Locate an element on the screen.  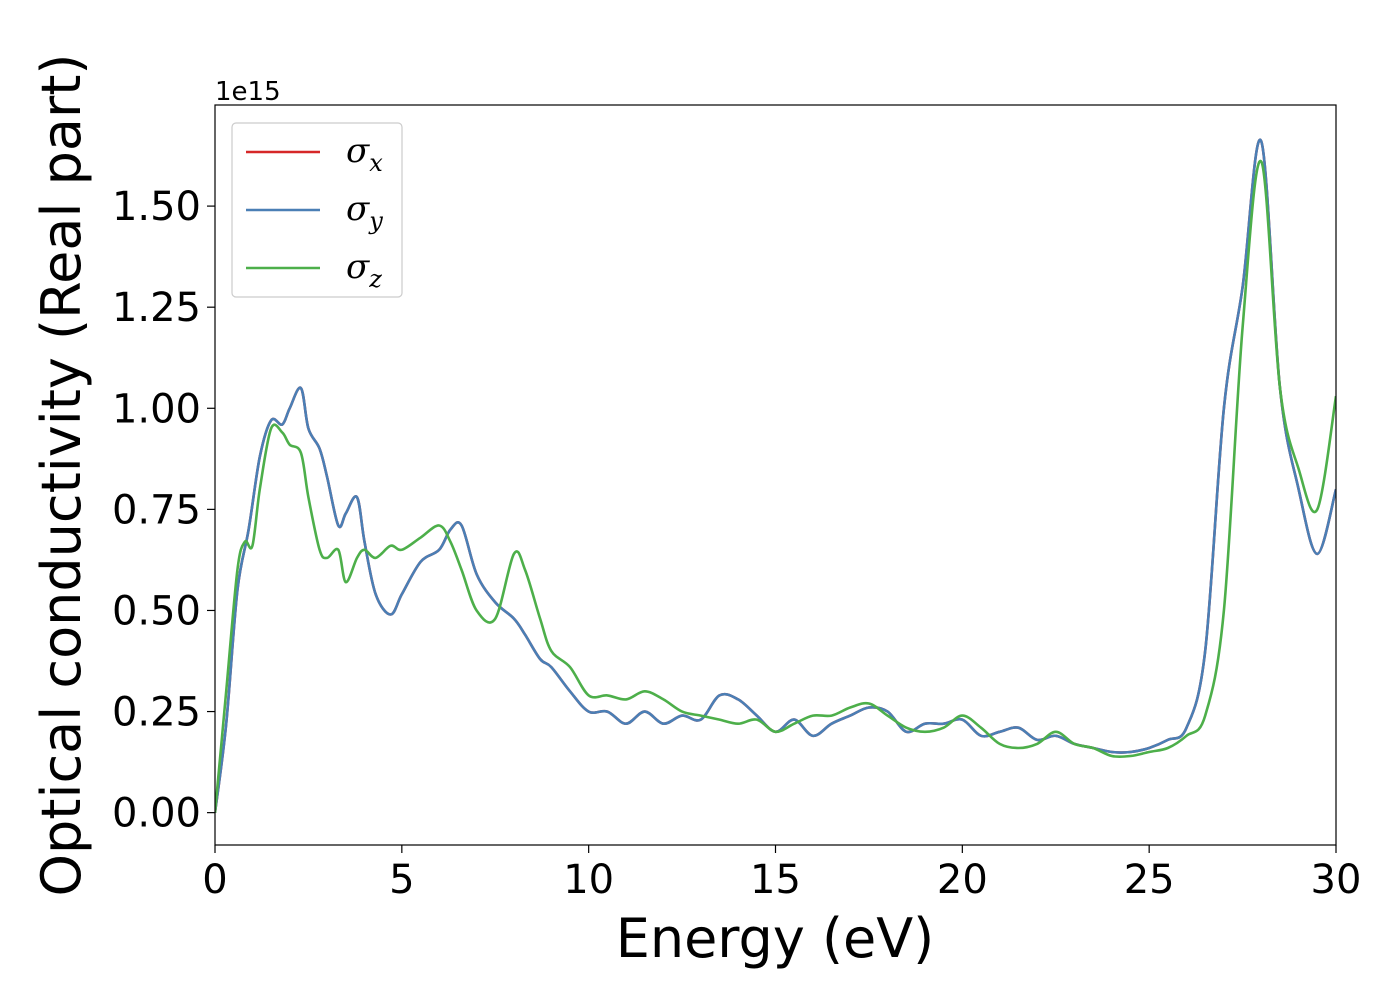
y-axis-label: Optical conductivity (Real part) is located at coordinates (61, 475).